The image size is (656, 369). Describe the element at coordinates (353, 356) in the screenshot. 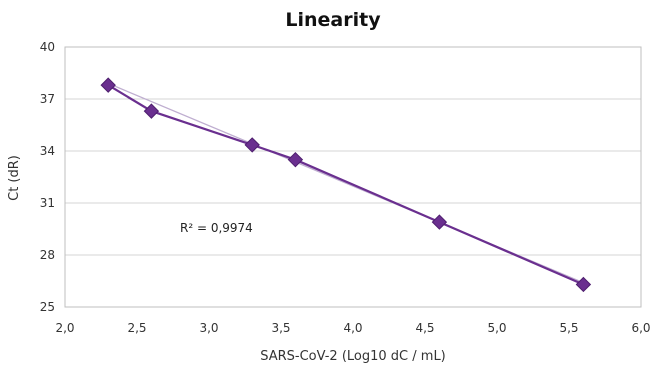

I see `x-axis-label: SARS-CoV-2 (Log10 dC / mL)` at that location.